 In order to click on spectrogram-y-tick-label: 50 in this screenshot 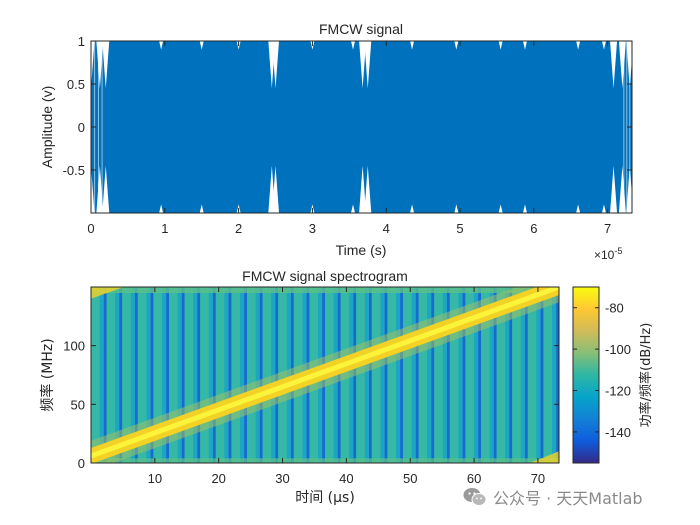, I will do `click(78, 404)`.